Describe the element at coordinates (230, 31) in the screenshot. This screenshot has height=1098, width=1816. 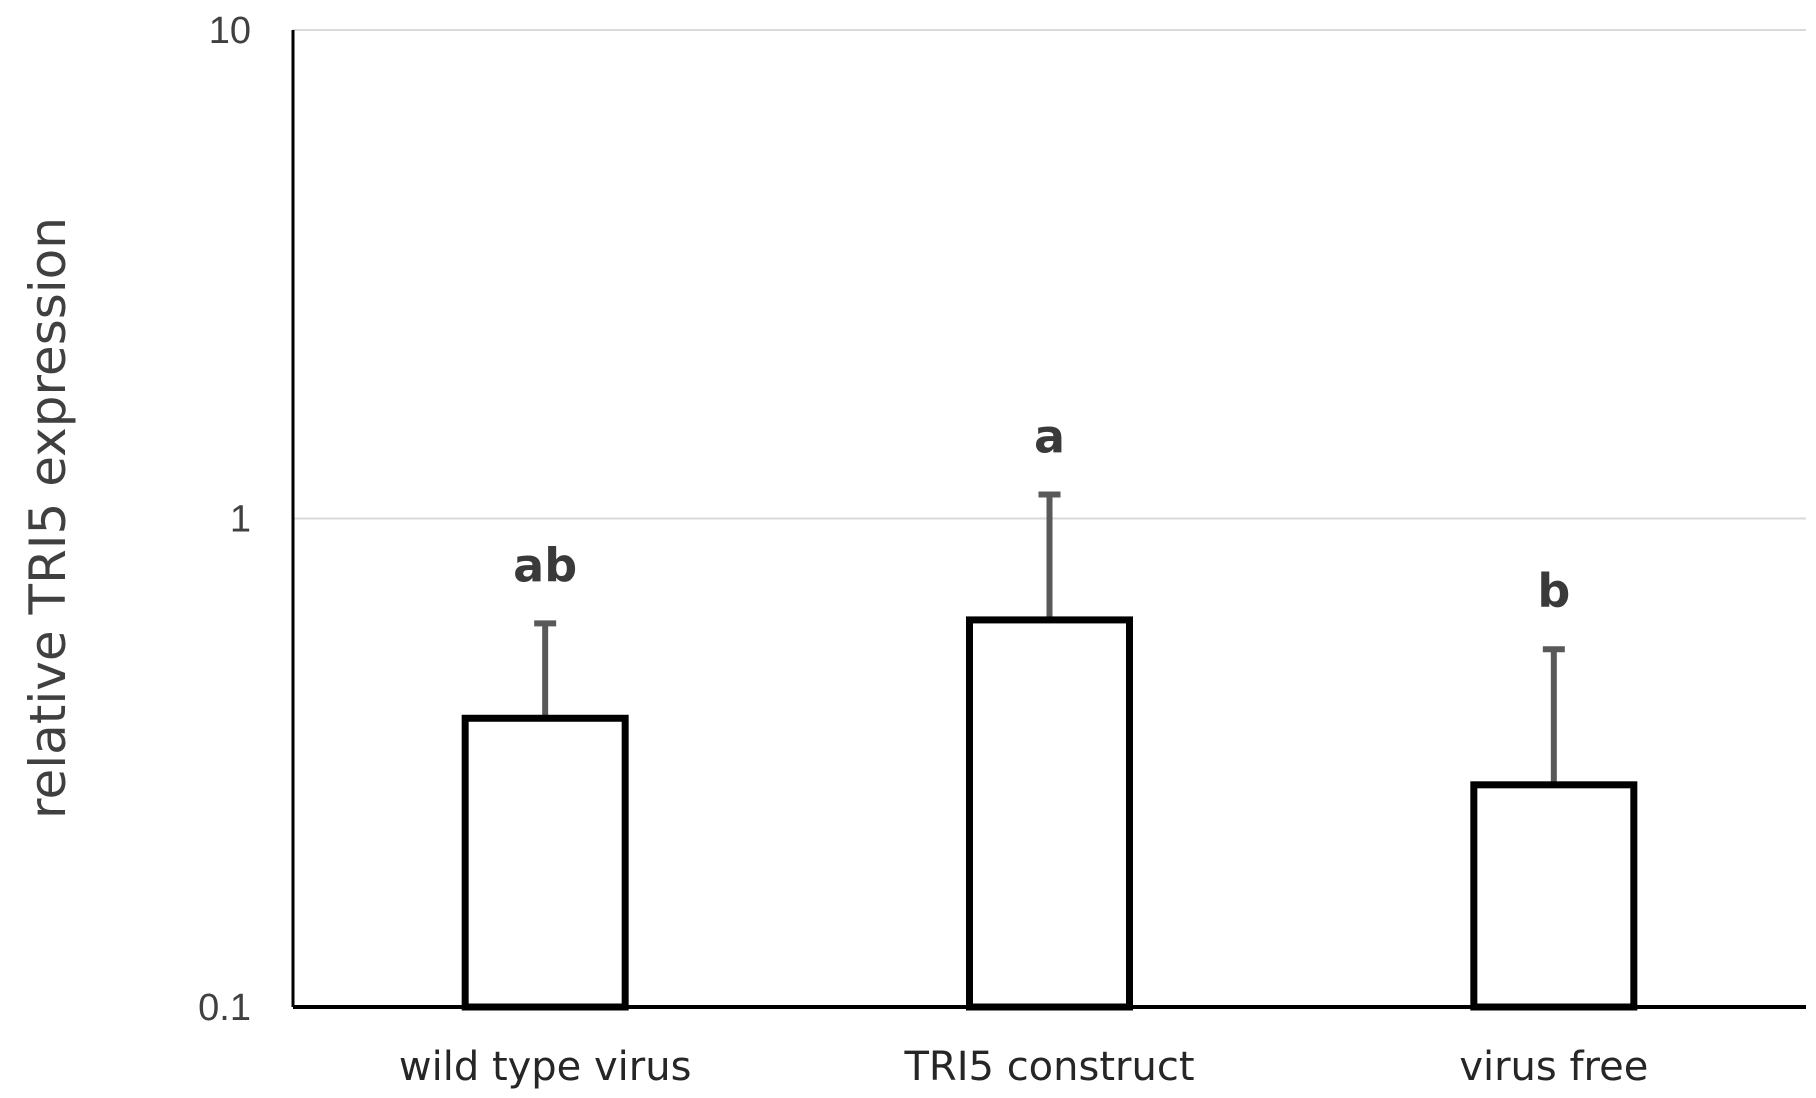
I see `y-tick-label: 10` at that location.